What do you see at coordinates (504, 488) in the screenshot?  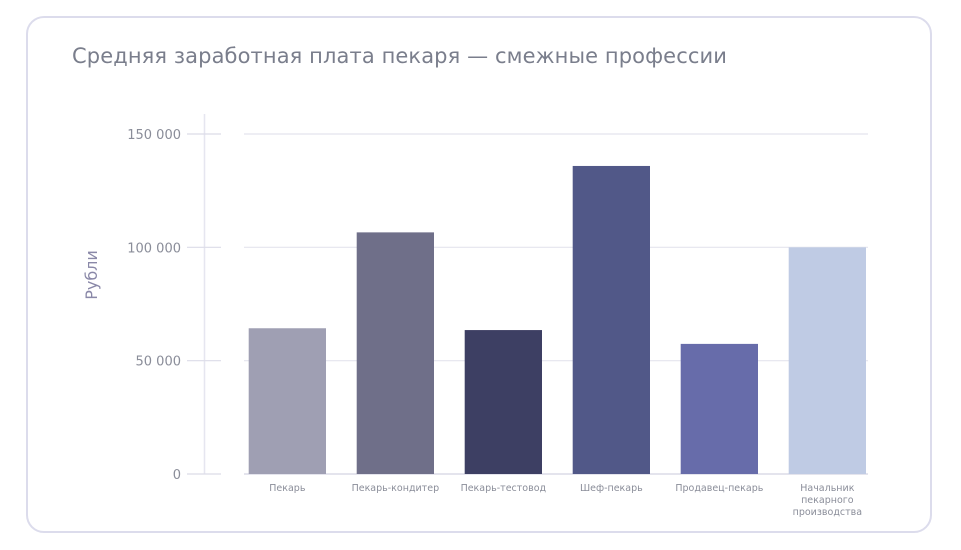 I see `x-tick-label: Пекарь-тестовод` at bounding box center [504, 488].